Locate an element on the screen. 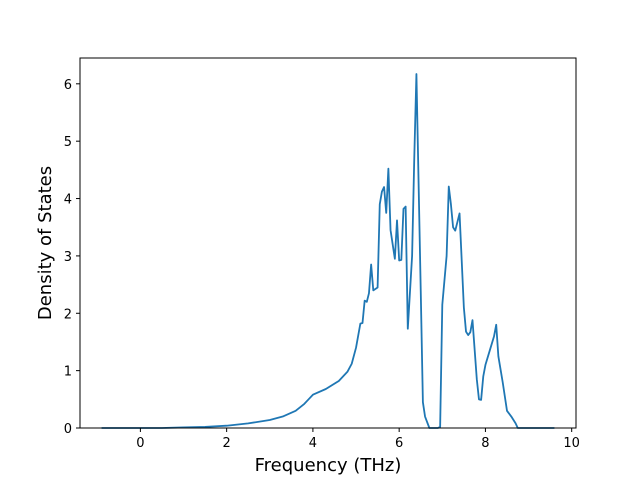 The height and width of the screenshot is (480, 640). x-tick-label: 6 is located at coordinates (399, 443).